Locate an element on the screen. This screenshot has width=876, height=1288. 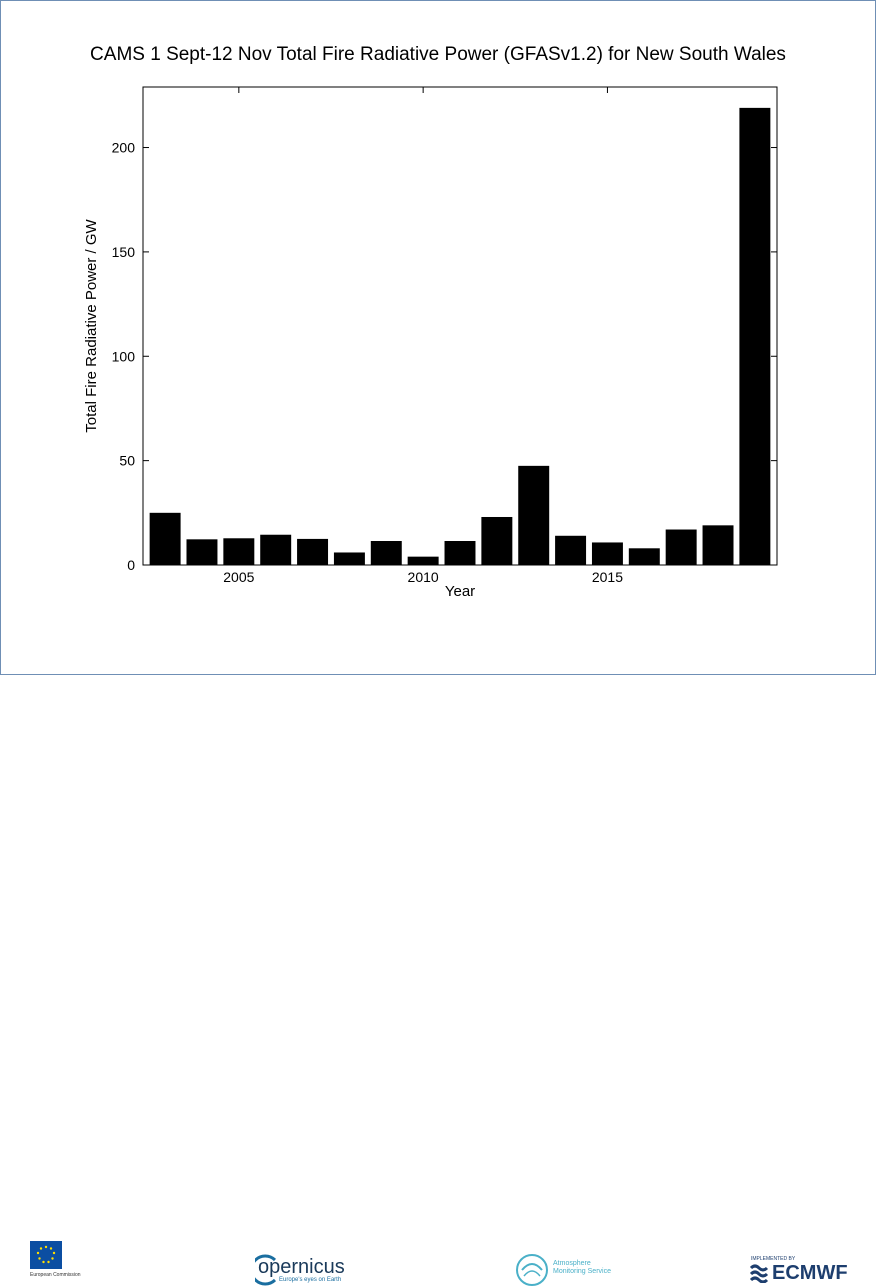
bar-2003 is located at coordinates (165, 538).